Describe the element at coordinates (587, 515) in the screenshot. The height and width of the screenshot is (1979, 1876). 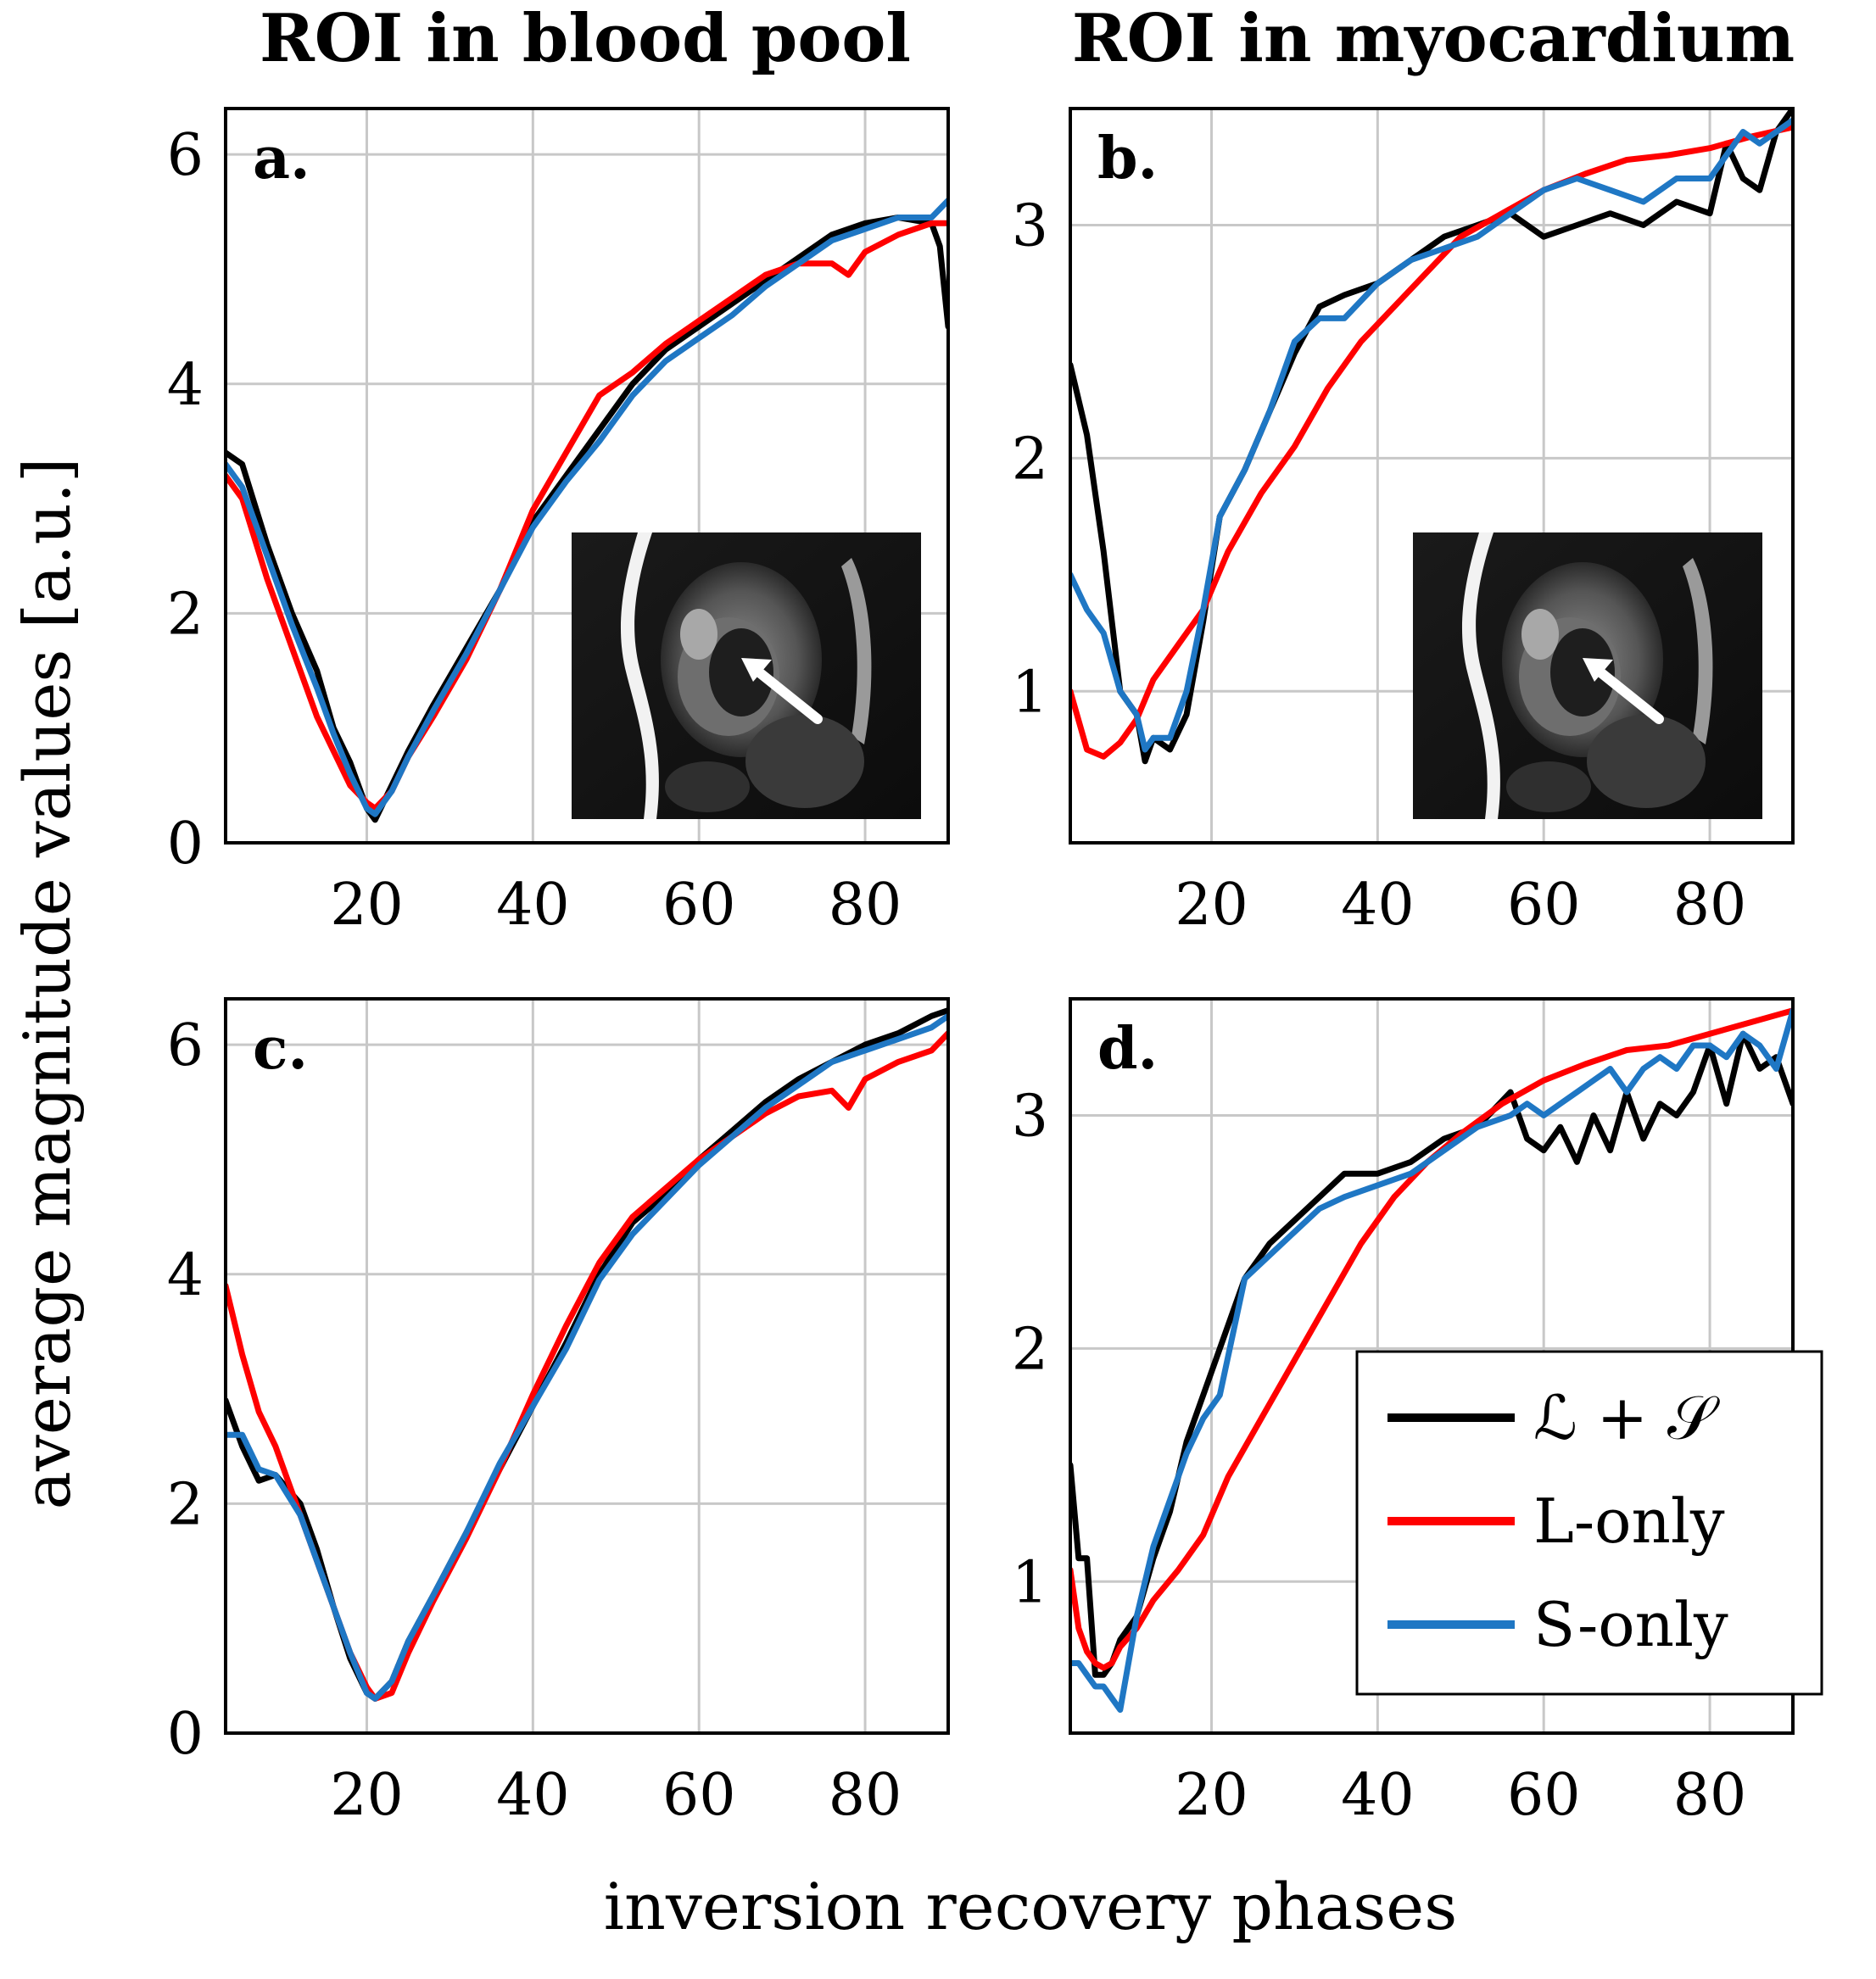
I see `panel-a-series-l-only` at that location.